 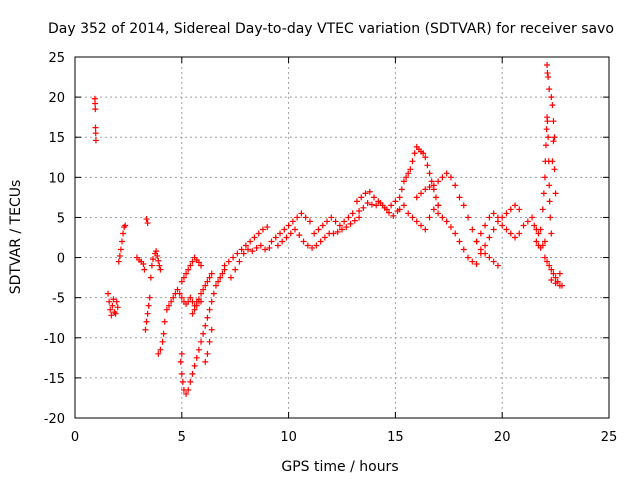 What do you see at coordinates (54, 339) in the screenshot?
I see `y-tick-label: -10` at bounding box center [54, 339].